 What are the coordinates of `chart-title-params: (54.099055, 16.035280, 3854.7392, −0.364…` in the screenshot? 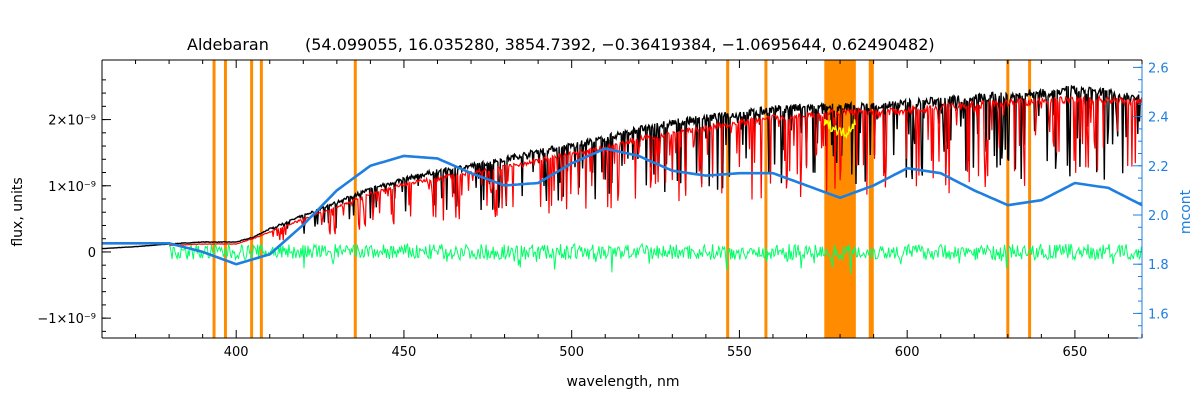 It's located at (620, 44).